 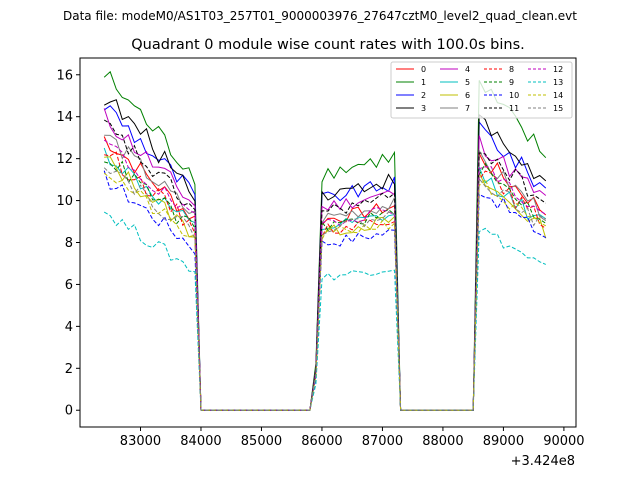 I want to click on x-tick-label: 87000, so click(x=382, y=441).